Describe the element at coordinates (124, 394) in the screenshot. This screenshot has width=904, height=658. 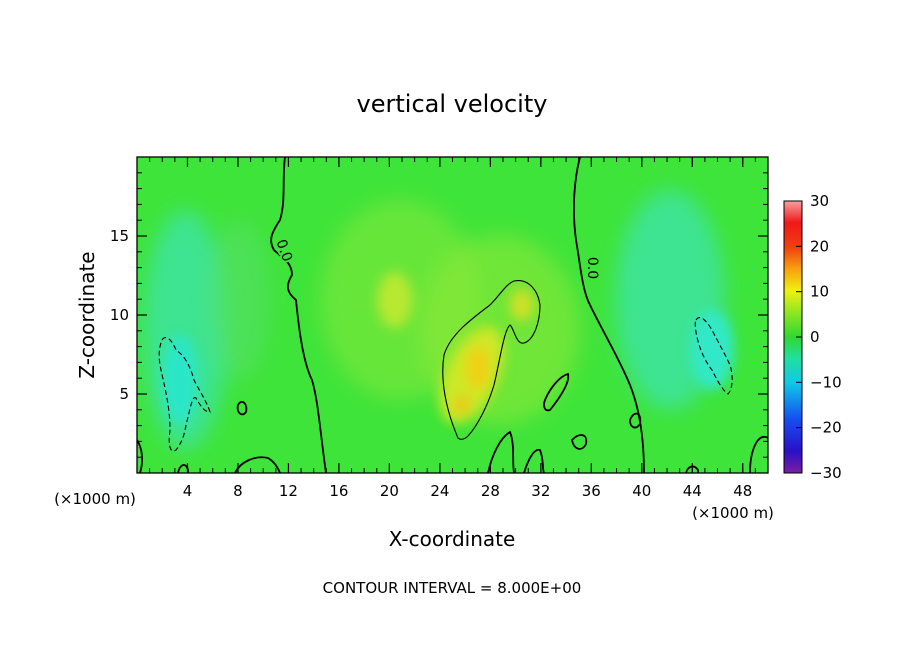
I see `y-tick-label: 5` at that location.